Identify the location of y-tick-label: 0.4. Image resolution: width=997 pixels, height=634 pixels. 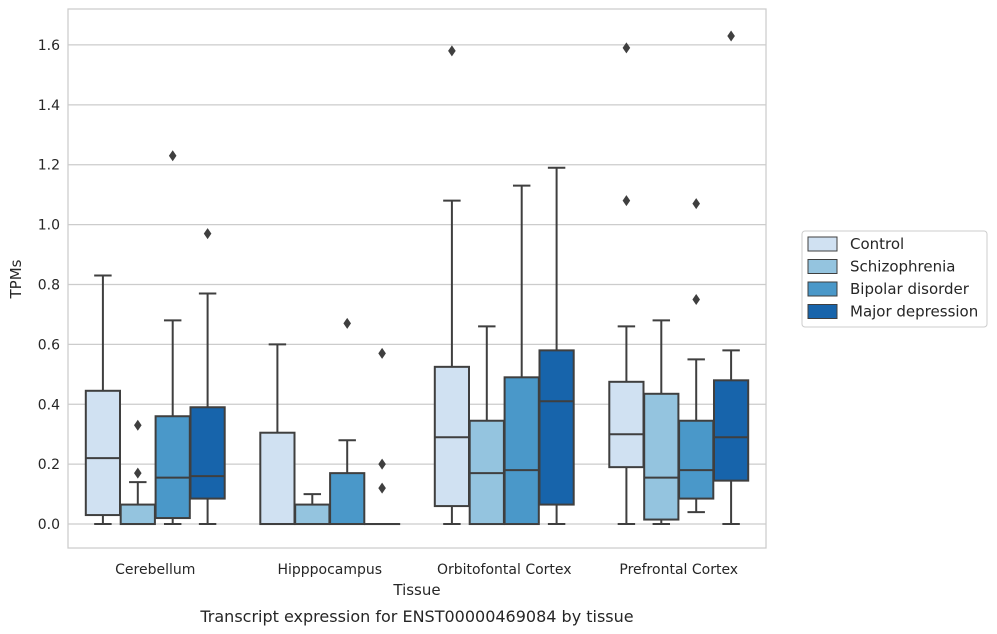
(49, 405).